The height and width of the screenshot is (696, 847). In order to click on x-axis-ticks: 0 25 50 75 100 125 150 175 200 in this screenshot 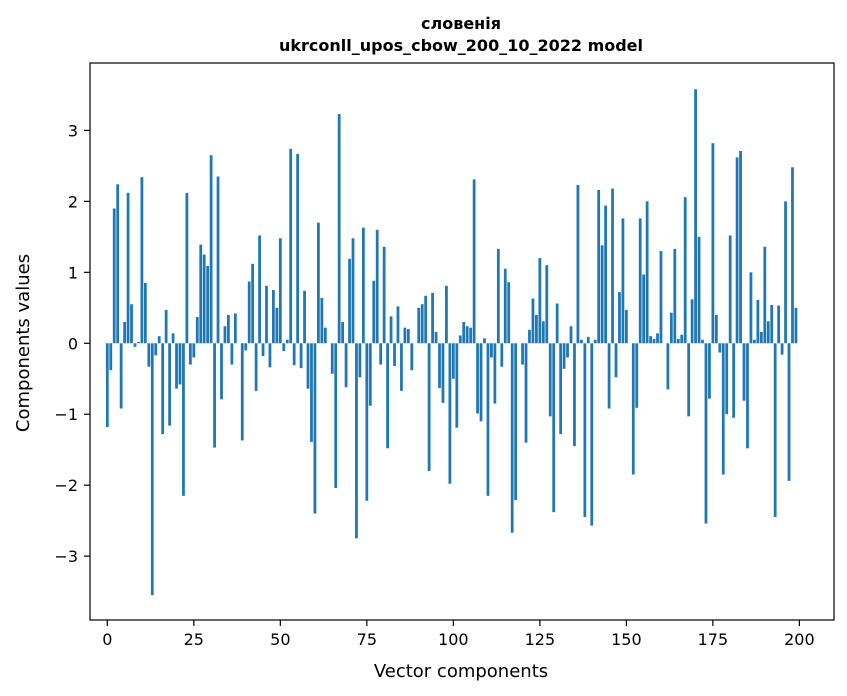, I will do `click(458, 634)`.